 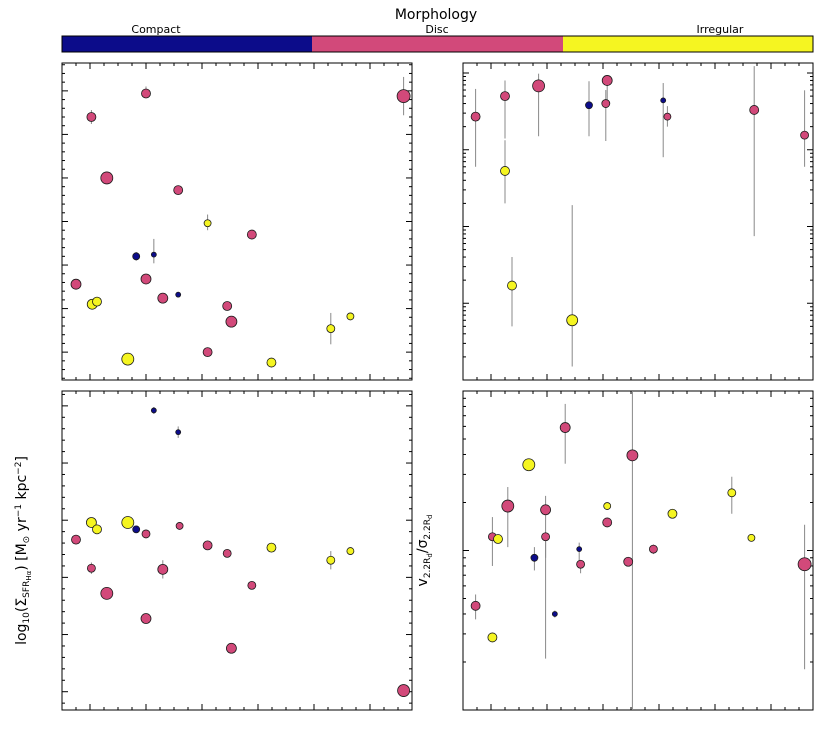 What do you see at coordinates (22, 526) in the screenshot?
I see `y-axis-label-part: yr` at bounding box center [22, 526].